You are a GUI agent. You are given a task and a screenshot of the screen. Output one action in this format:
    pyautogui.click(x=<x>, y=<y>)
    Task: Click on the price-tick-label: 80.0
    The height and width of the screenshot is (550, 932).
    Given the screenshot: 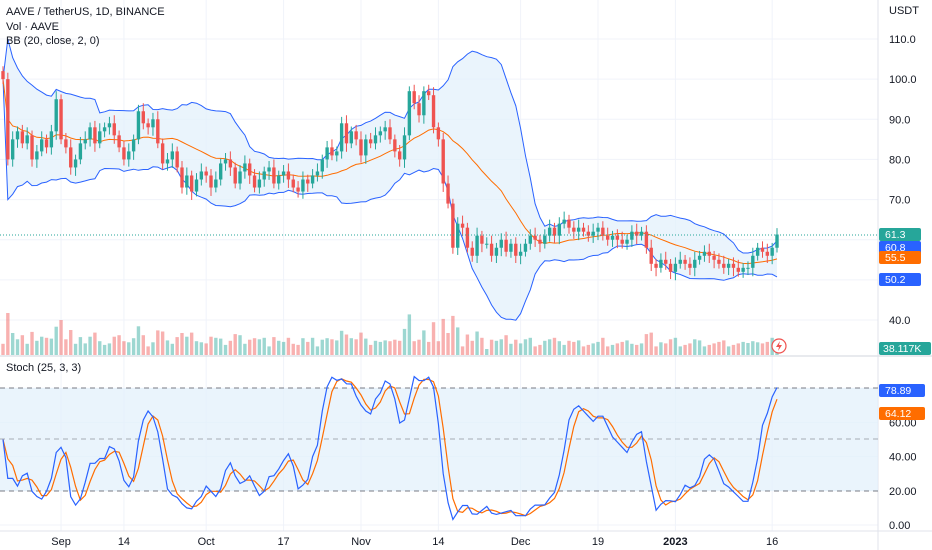 What is the action you would take?
    pyautogui.click(x=899, y=160)
    